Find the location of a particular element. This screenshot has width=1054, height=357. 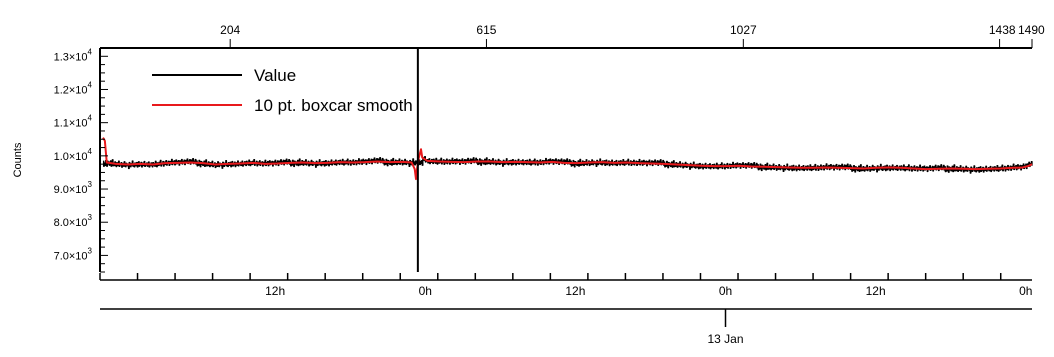

y-tick-label: 9.0×10³ is located at coordinates (73, 188).